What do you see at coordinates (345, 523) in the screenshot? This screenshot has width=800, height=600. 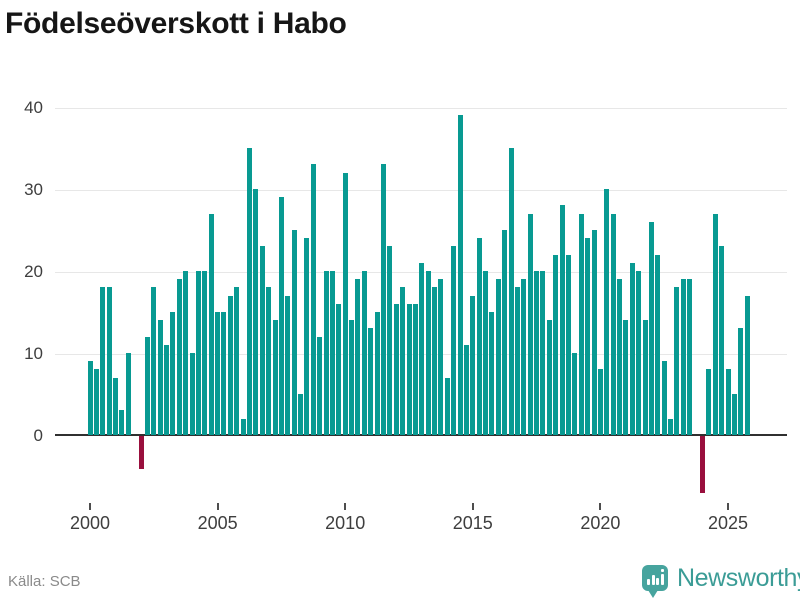 I see `x-axis-label-2010: 2010` at bounding box center [345, 523].